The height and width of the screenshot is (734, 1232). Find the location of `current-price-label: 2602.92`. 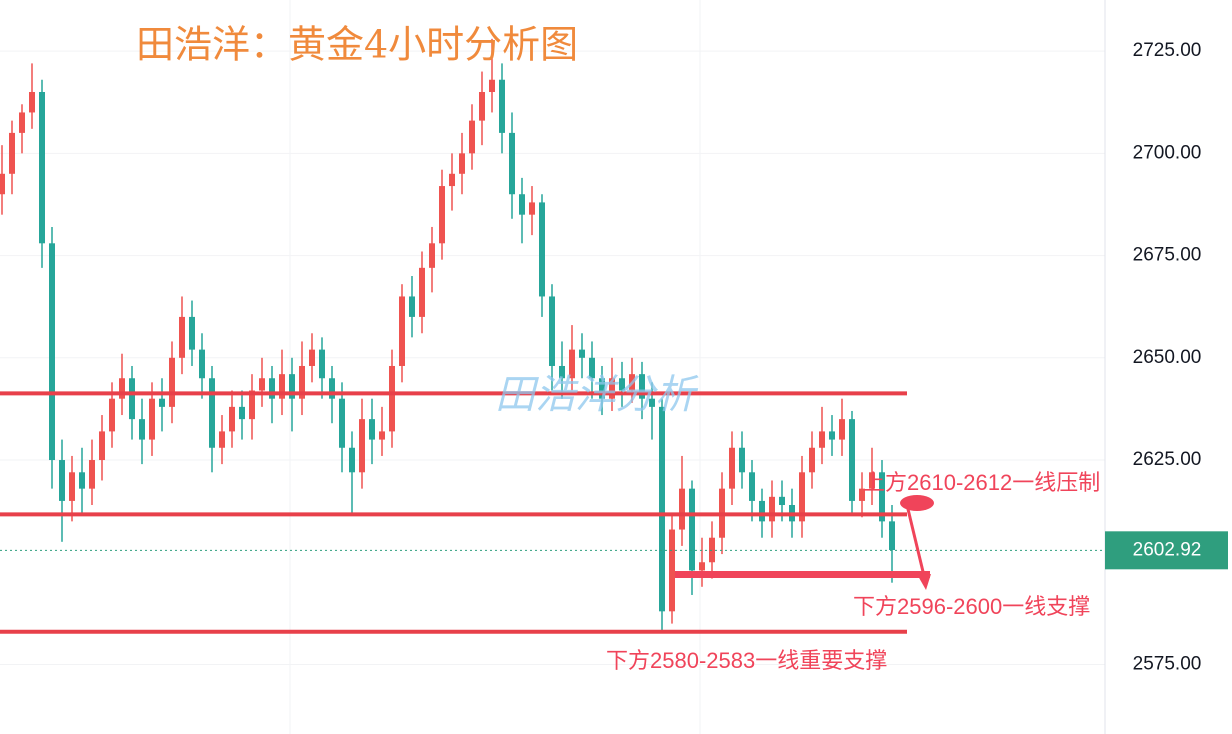

current-price-label: 2602.92 is located at coordinates (1167, 549).